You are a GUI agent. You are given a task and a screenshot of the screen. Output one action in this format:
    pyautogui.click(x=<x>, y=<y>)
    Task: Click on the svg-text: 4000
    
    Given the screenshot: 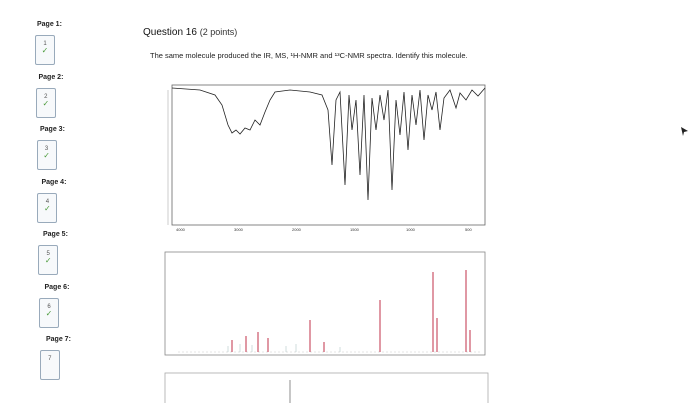 What is the action you would take?
    pyautogui.click(x=181, y=229)
    